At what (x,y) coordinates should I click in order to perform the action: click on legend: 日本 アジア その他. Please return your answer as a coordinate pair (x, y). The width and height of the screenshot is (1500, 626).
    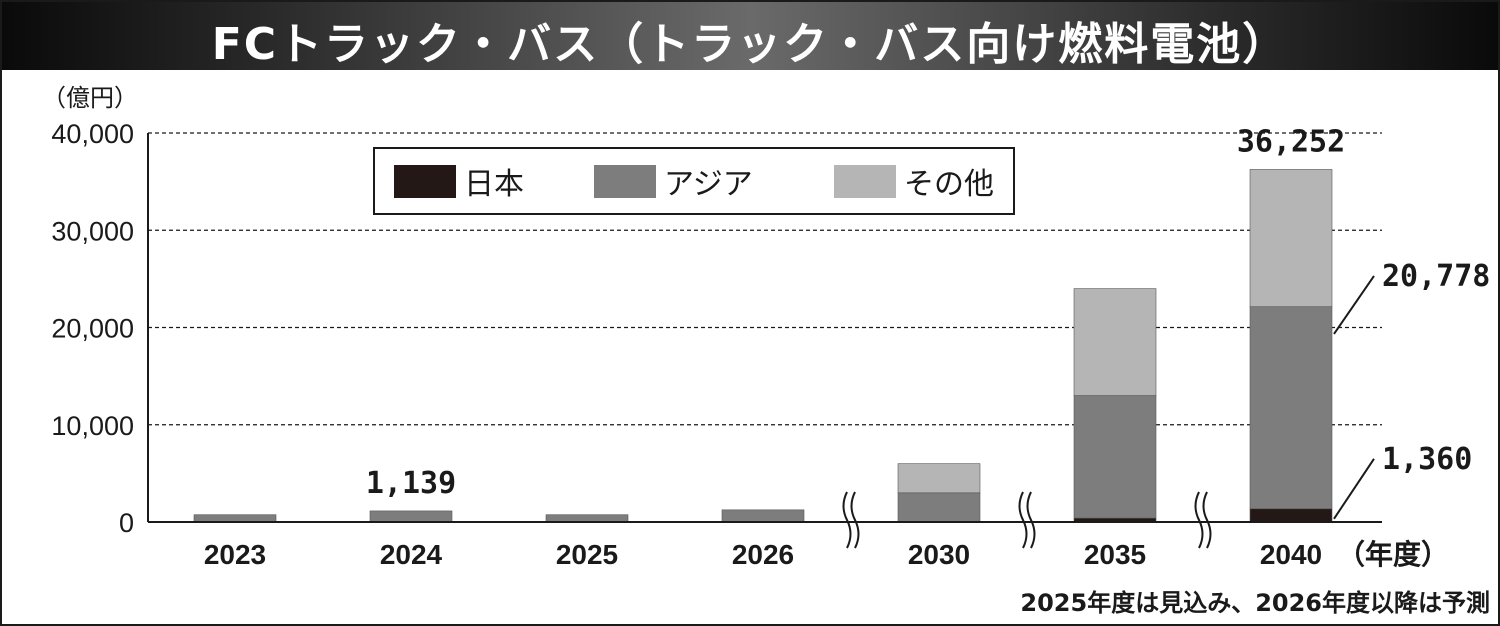
    Looking at the image, I should click on (694, 181).